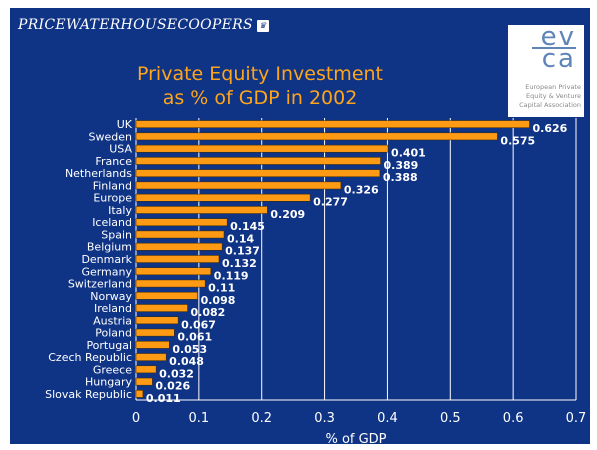 Image resolution: width=597 pixels, height=450 pixels. What do you see at coordinates (400, 177) in the screenshot?
I see `data-label: 0.388` at bounding box center [400, 177].